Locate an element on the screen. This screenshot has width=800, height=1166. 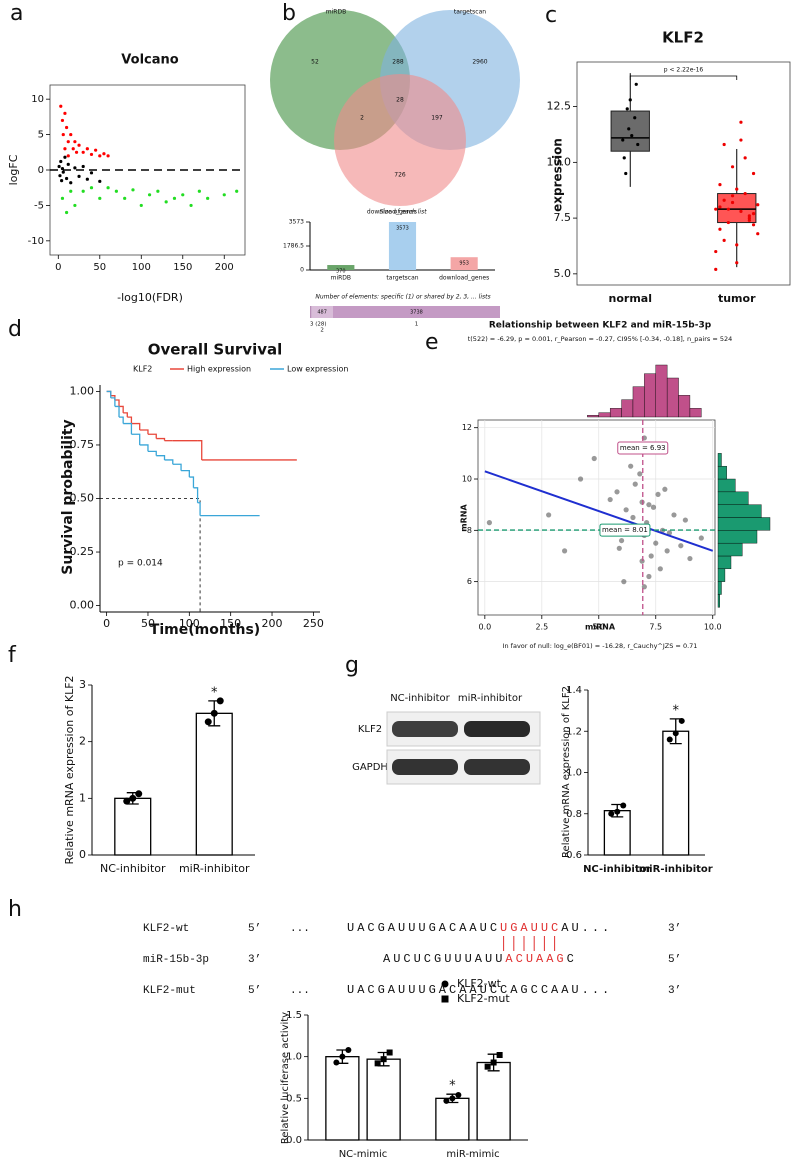
stack-segment is located at coordinates (322, 312).